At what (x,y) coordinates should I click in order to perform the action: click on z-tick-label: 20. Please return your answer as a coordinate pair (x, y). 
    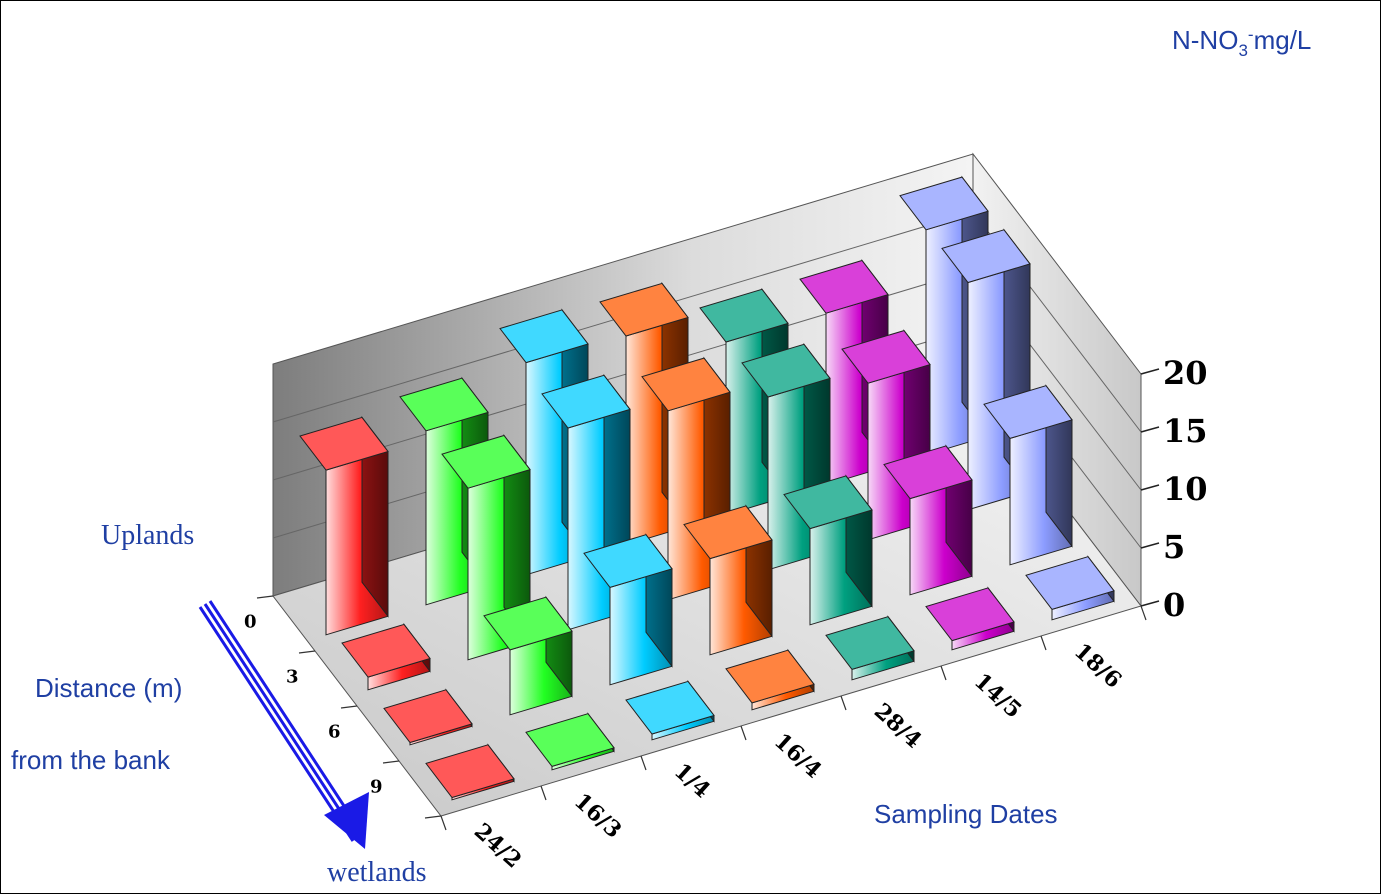
    Looking at the image, I should click on (1185, 373).